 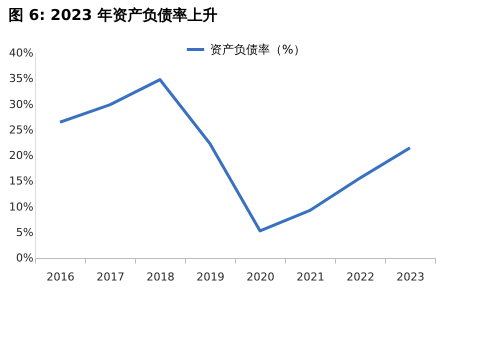 What do you see at coordinates (21, 104) in the screenshot?
I see `y-tick-label: 30%` at bounding box center [21, 104].